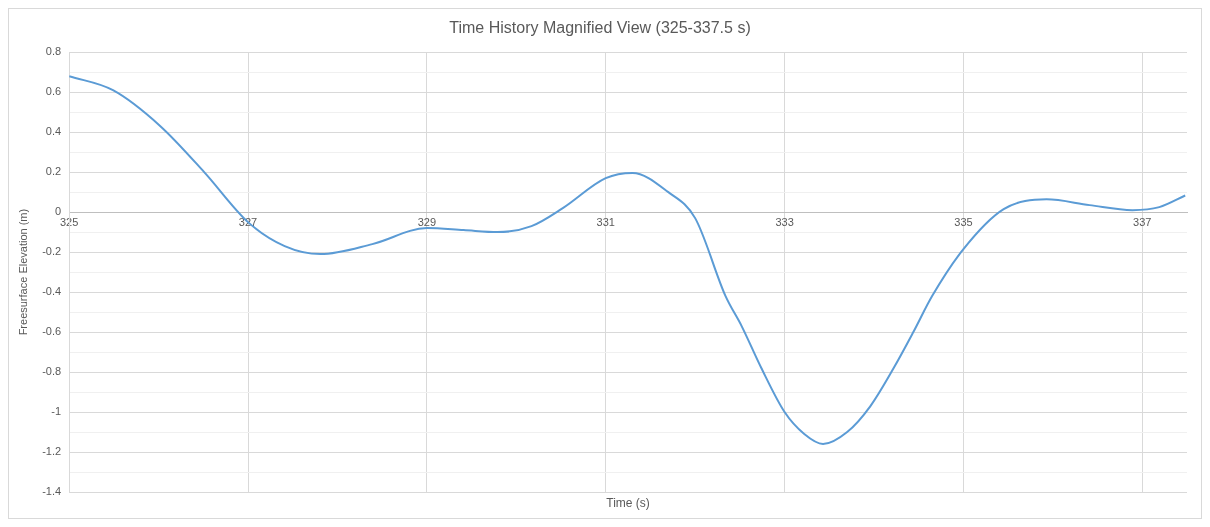 The image size is (1210, 527). What do you see at coordinates (784, 221) in the screenshot?
I see `x-tick-label: 333` at bounding box center [784, 221].